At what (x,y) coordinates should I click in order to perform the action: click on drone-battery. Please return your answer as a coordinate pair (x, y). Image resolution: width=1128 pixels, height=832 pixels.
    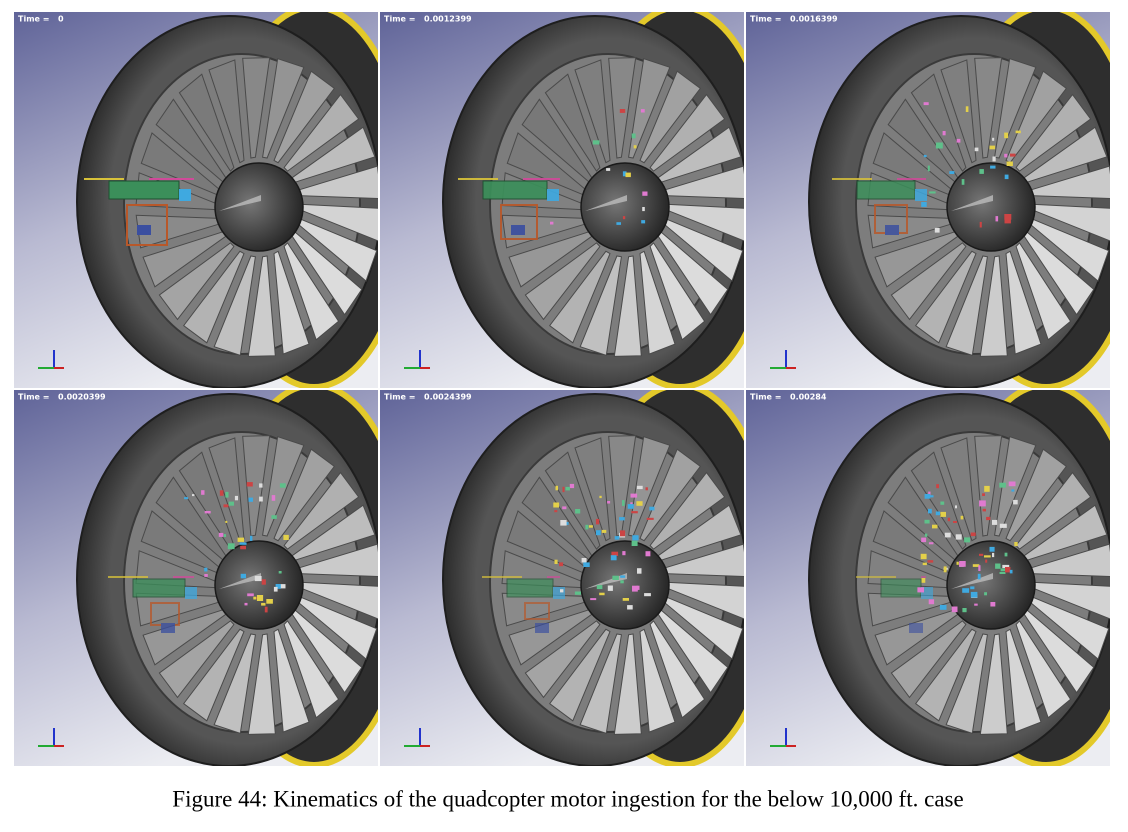
    Looking at the image, I should click on (144, 230).